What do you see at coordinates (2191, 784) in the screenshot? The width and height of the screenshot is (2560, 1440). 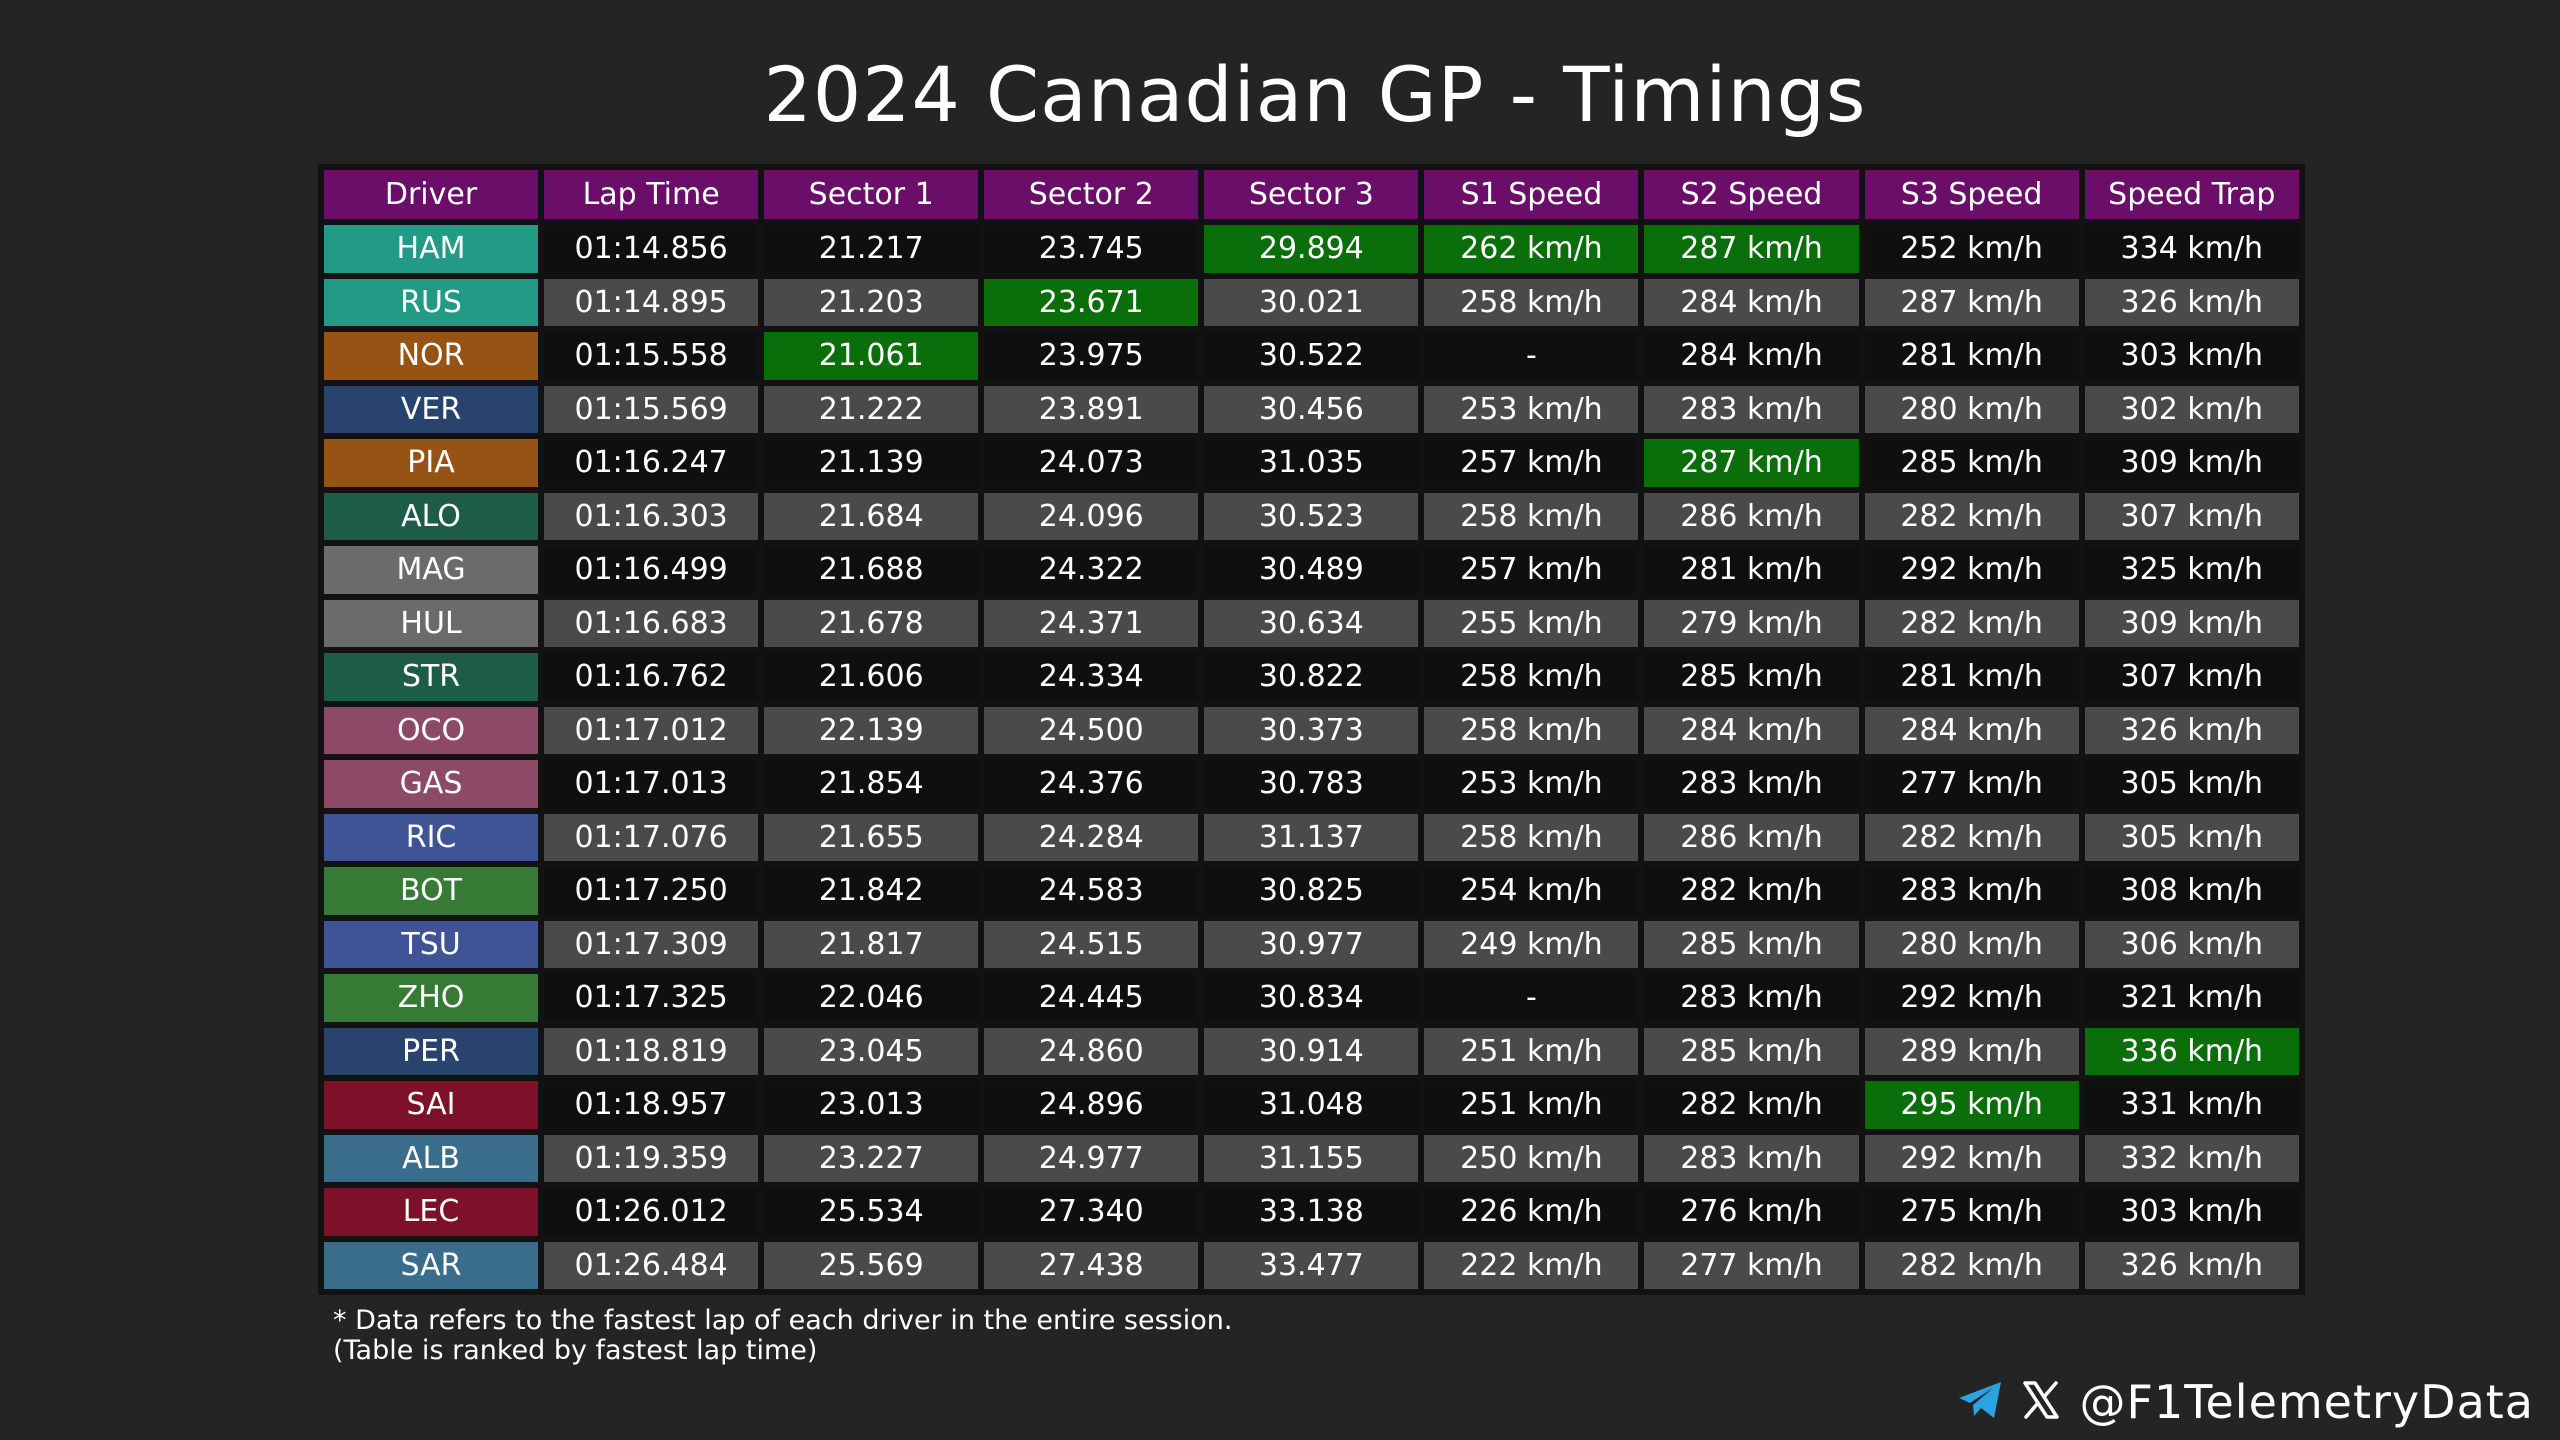 I see `speed-trap-cell: 305 km/h` at bounding box center [2191, 784].